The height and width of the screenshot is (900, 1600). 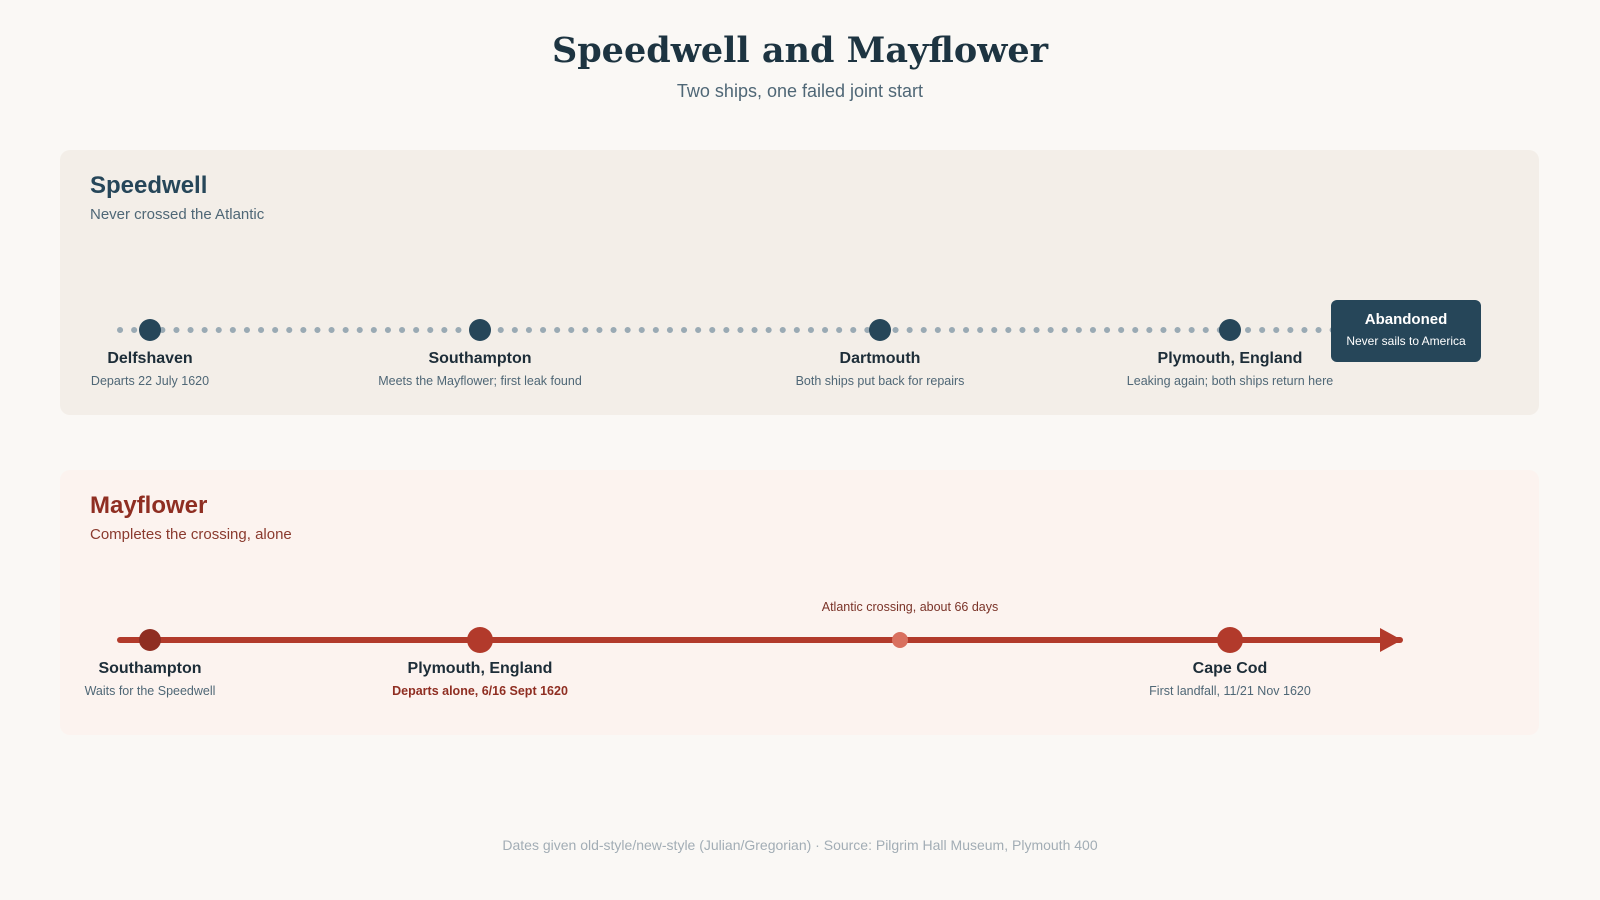 I want to click on stop-name: Cape Cod, so click(x=1230, y=668).